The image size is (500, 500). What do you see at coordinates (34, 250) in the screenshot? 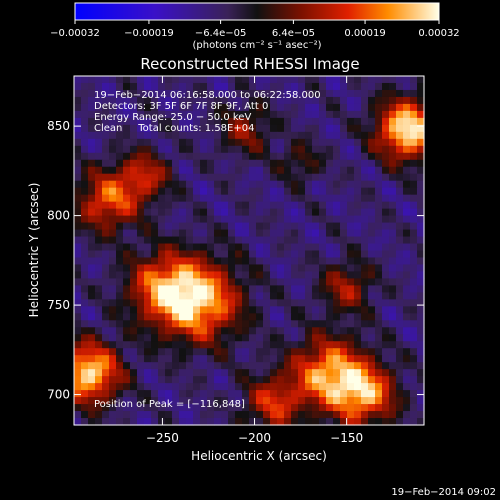
I see `y-axis-label: Heliocentric Y (arcsec)` at bounding box center [34, 250].